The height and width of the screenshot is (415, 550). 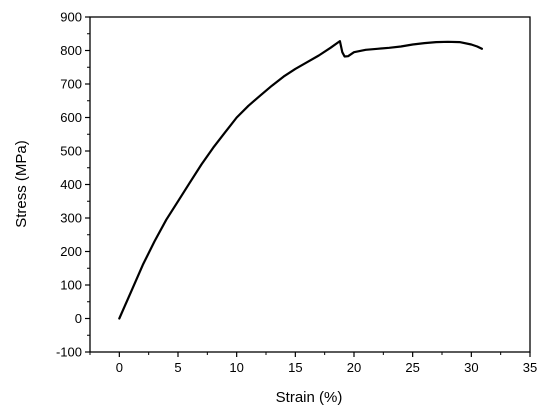 I want to click on y-tick-label: 0, so click(x=78, y=318).